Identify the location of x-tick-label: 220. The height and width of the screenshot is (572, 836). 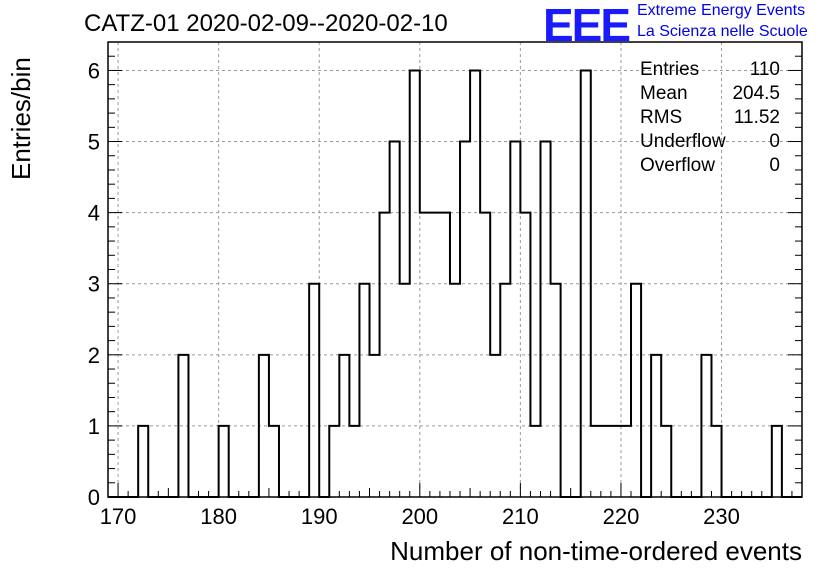
(621, 516).